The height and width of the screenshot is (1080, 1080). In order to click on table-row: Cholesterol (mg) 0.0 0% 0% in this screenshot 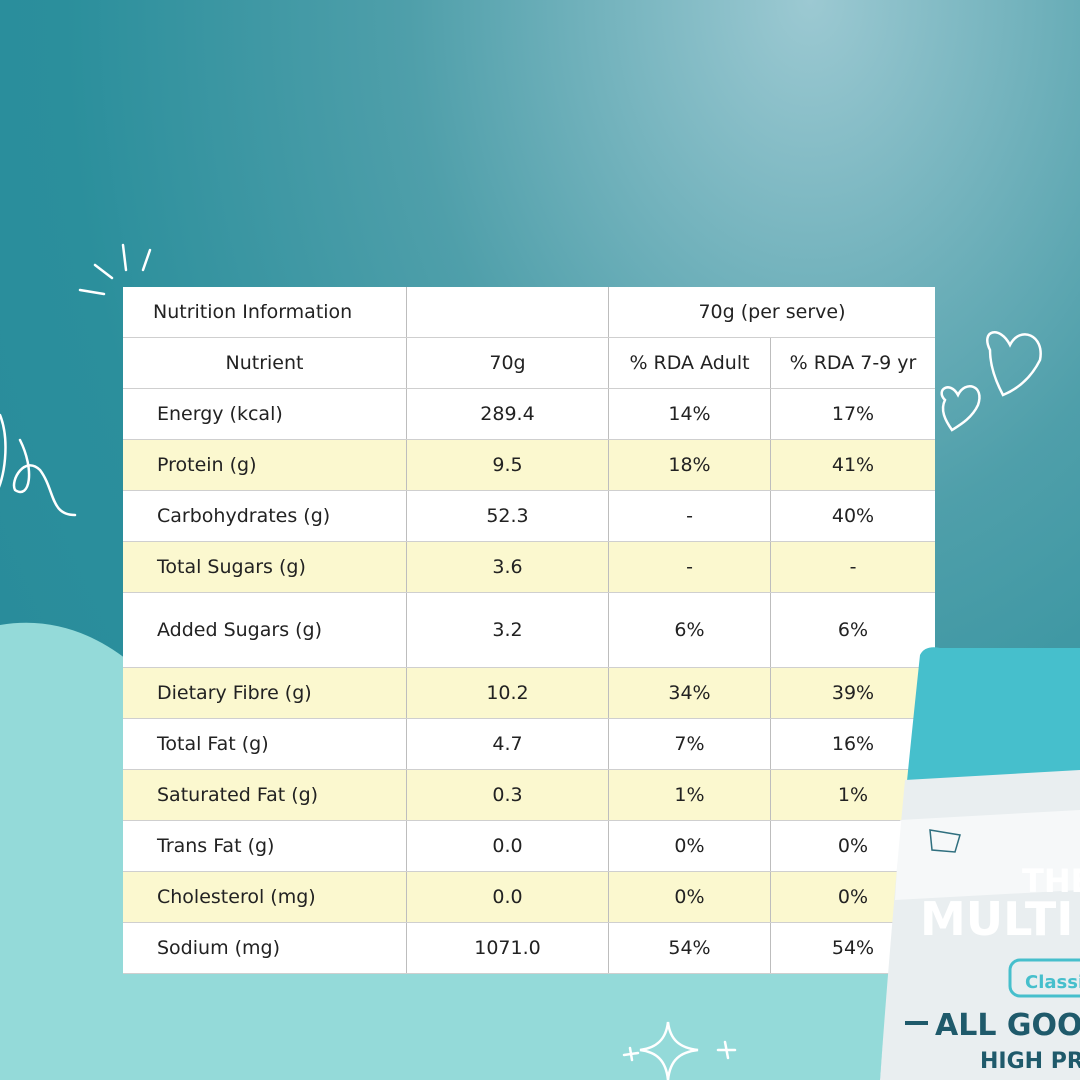, I will do `click(529, 897)`.